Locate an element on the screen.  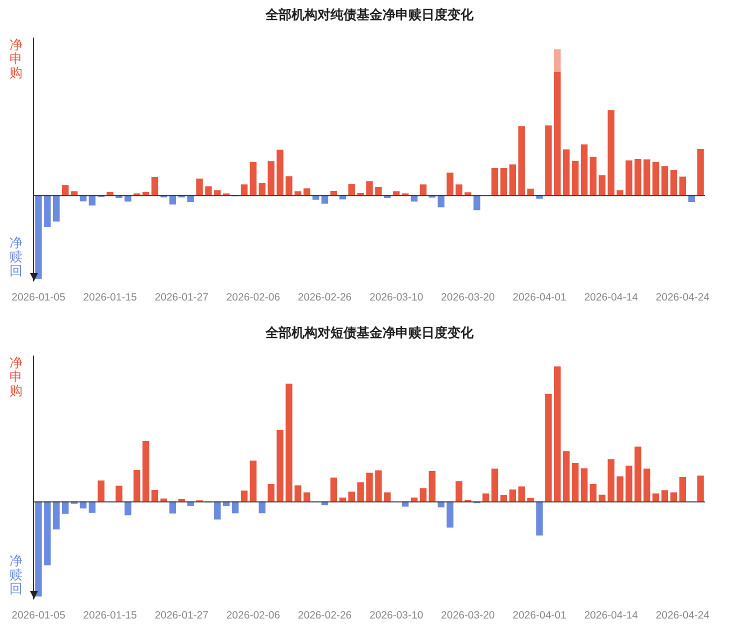
chart-title: 全部机构对纯债基金净申赎日度变化 is located at coordinates (369, 15).